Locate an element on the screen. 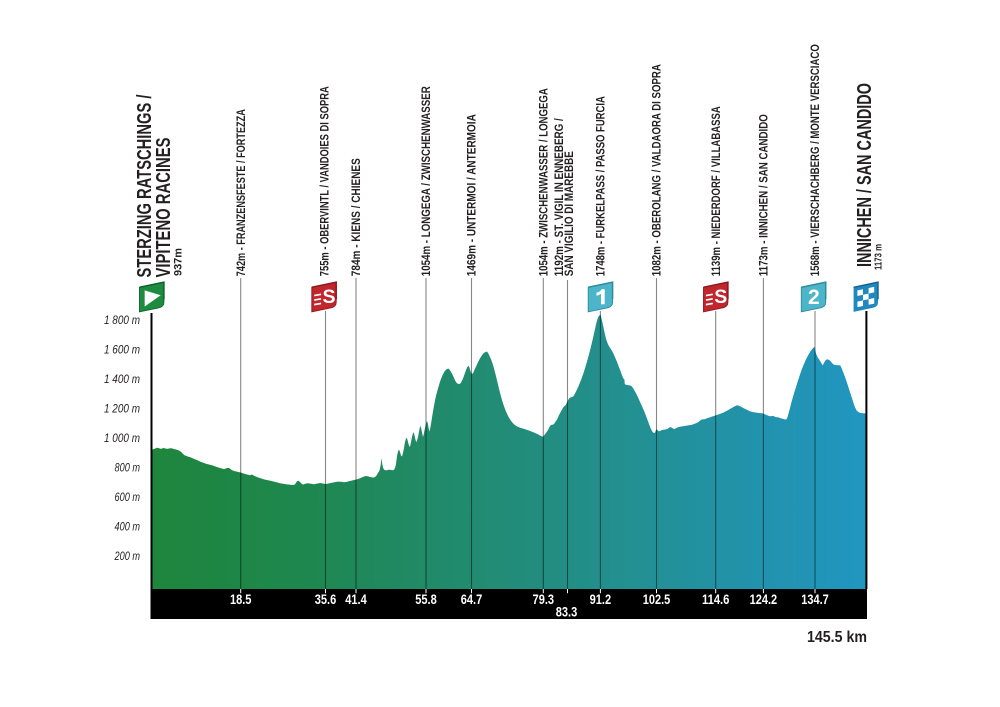  svg-text: SAN VIGILIO DI MAREBBE is located at coordinates (569, 213).